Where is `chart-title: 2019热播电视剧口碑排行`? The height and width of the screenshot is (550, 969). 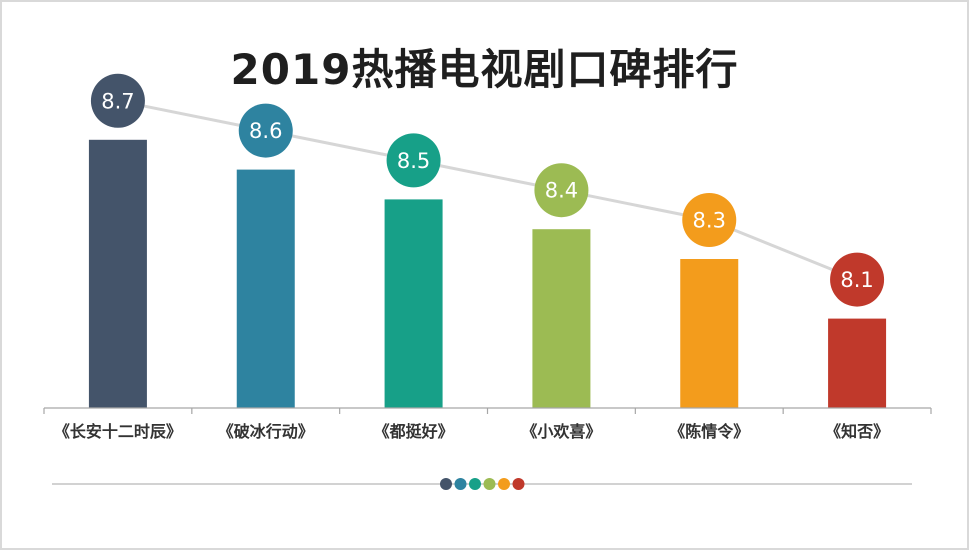 chart-title: 2019热播电视剧口碑排行 is located at coordinates (484, 69).